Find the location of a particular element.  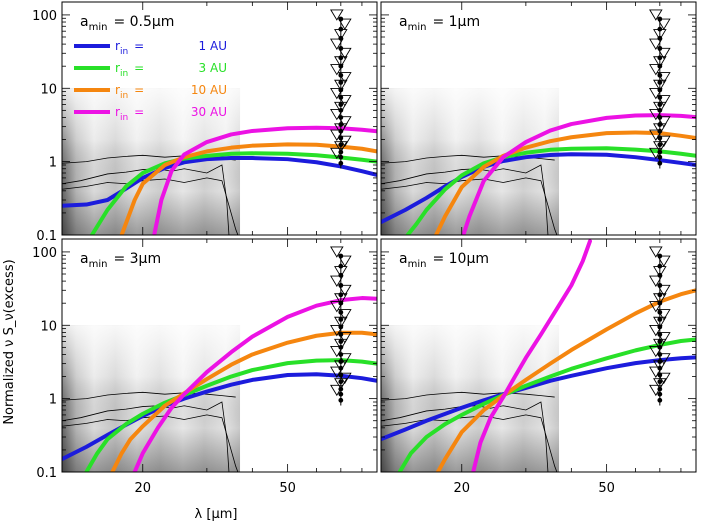

series-line-r3 is located at coordinates (233, 193).